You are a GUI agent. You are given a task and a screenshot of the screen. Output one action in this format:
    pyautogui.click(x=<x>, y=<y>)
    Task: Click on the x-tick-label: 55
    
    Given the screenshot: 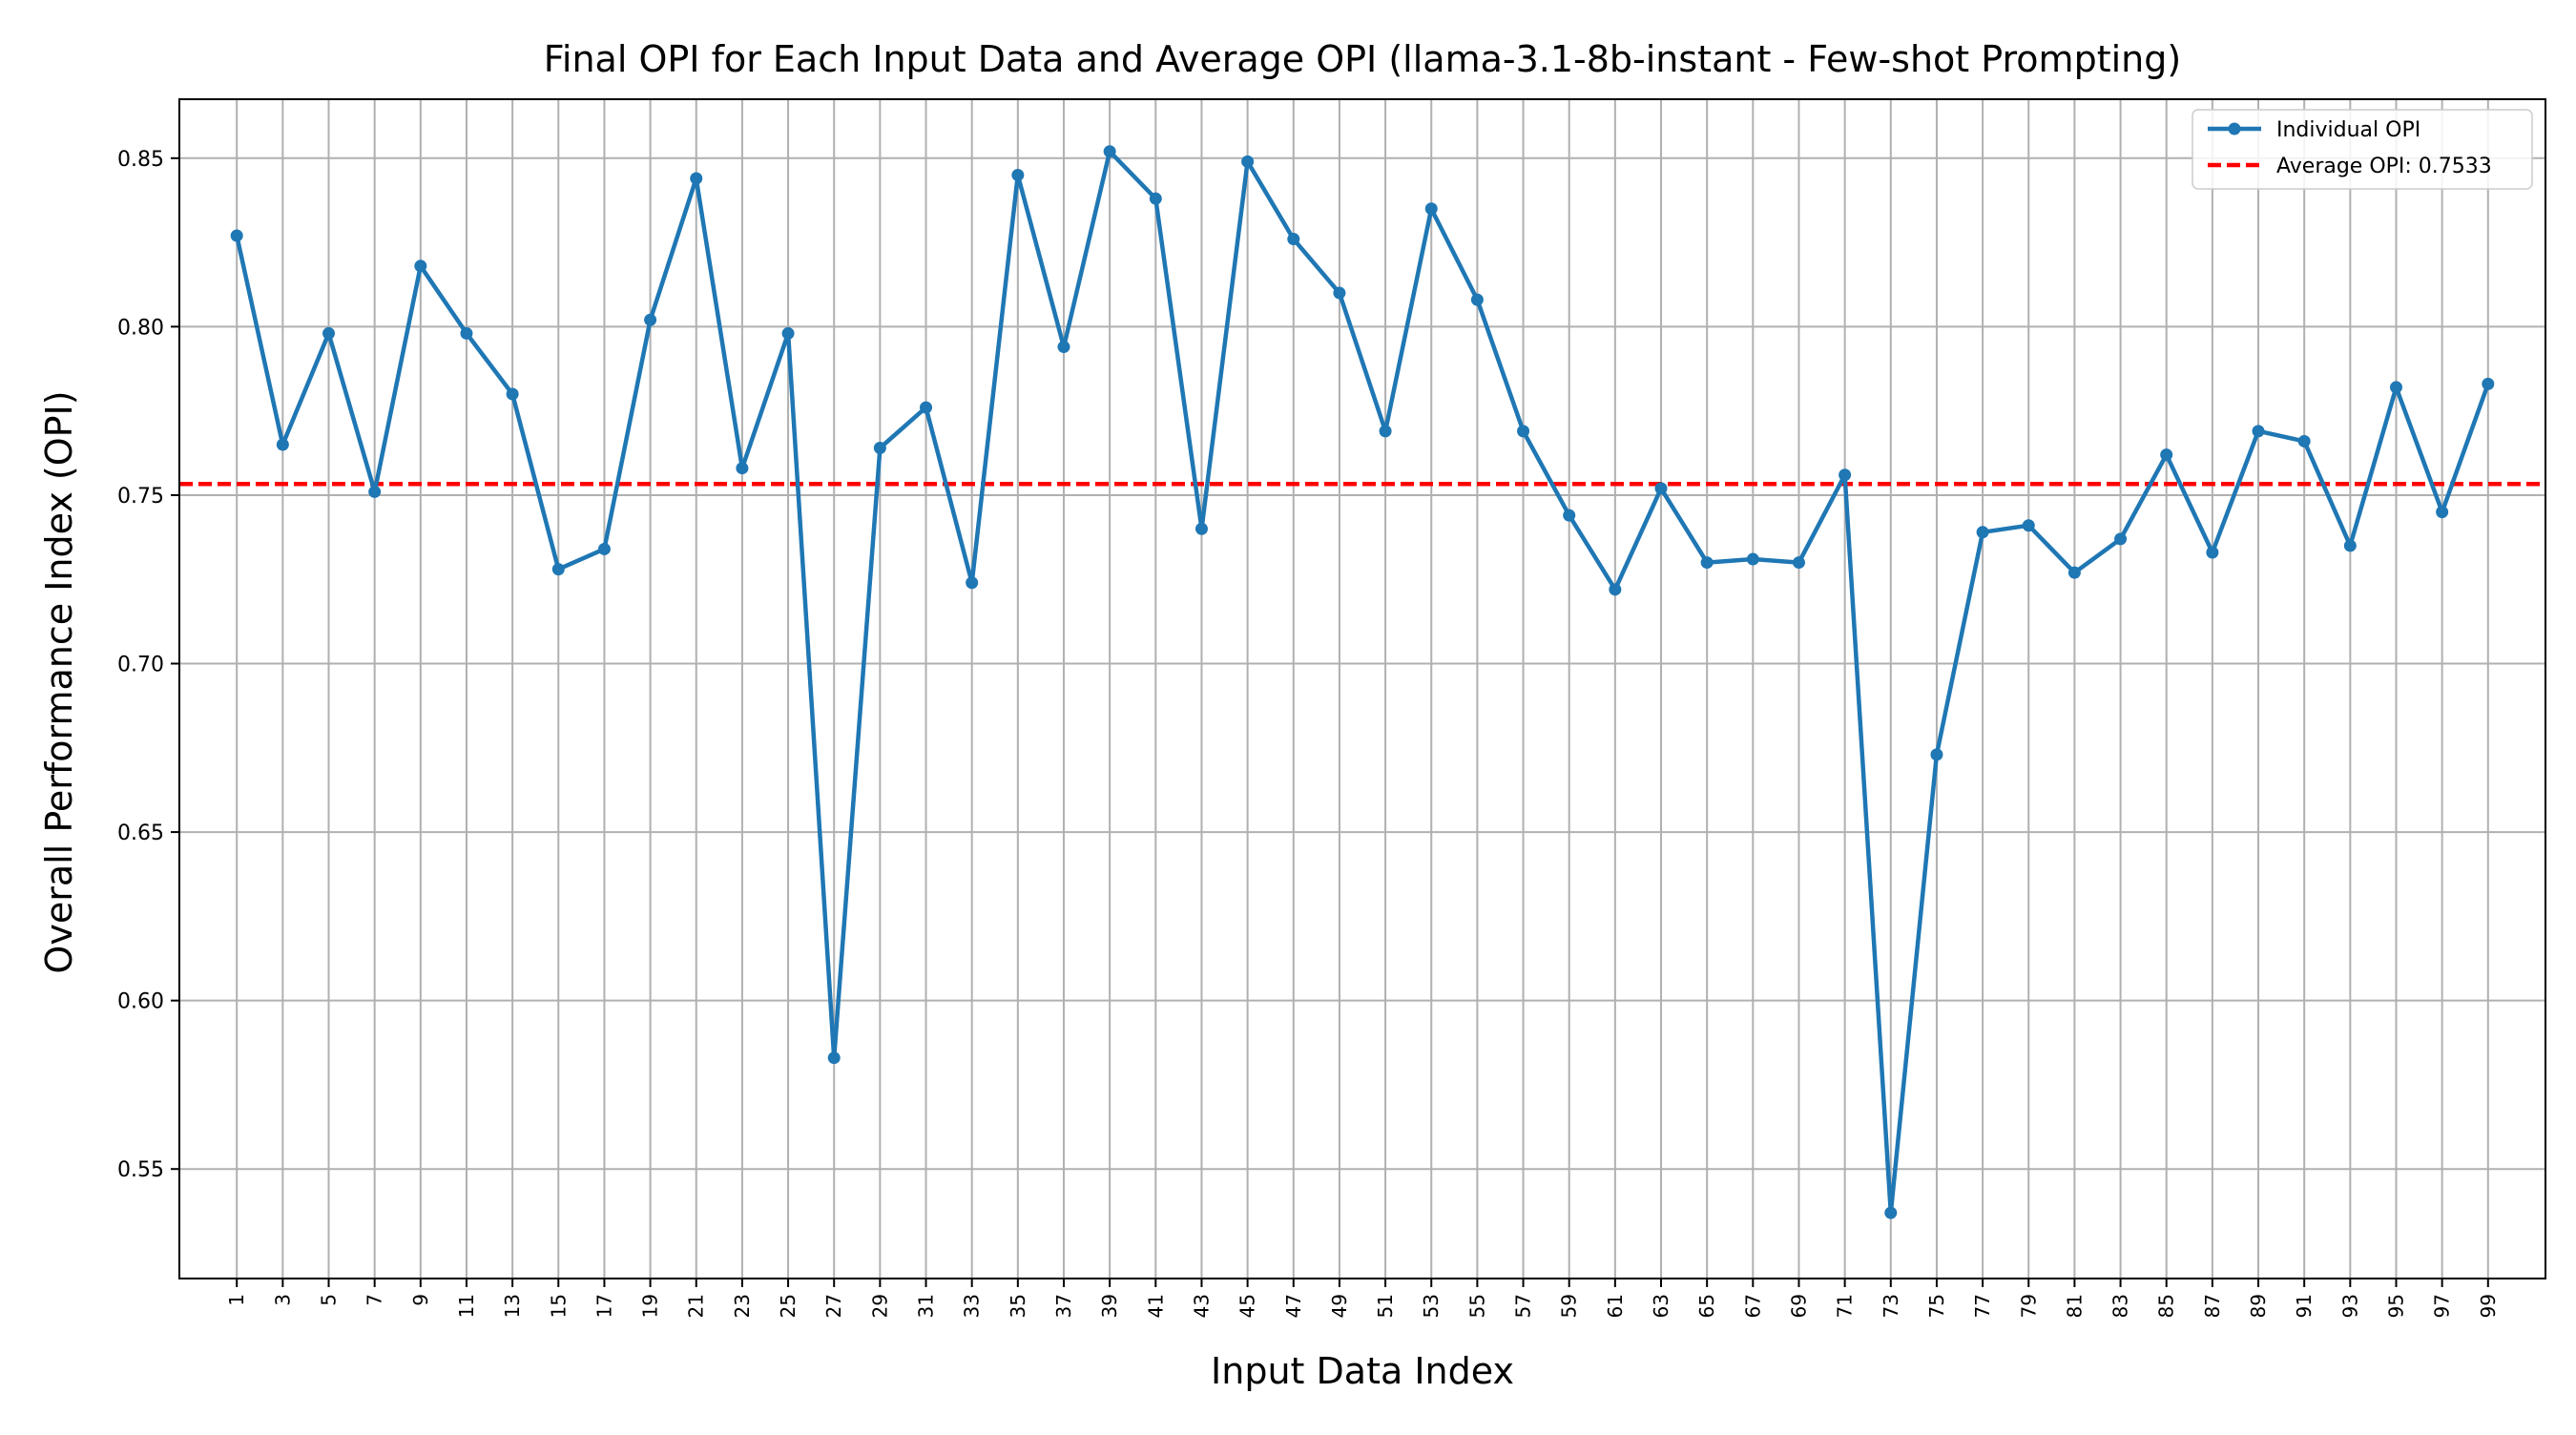 What is the action you would take?
    pyautogui.click(x=1476, y=1306)
    